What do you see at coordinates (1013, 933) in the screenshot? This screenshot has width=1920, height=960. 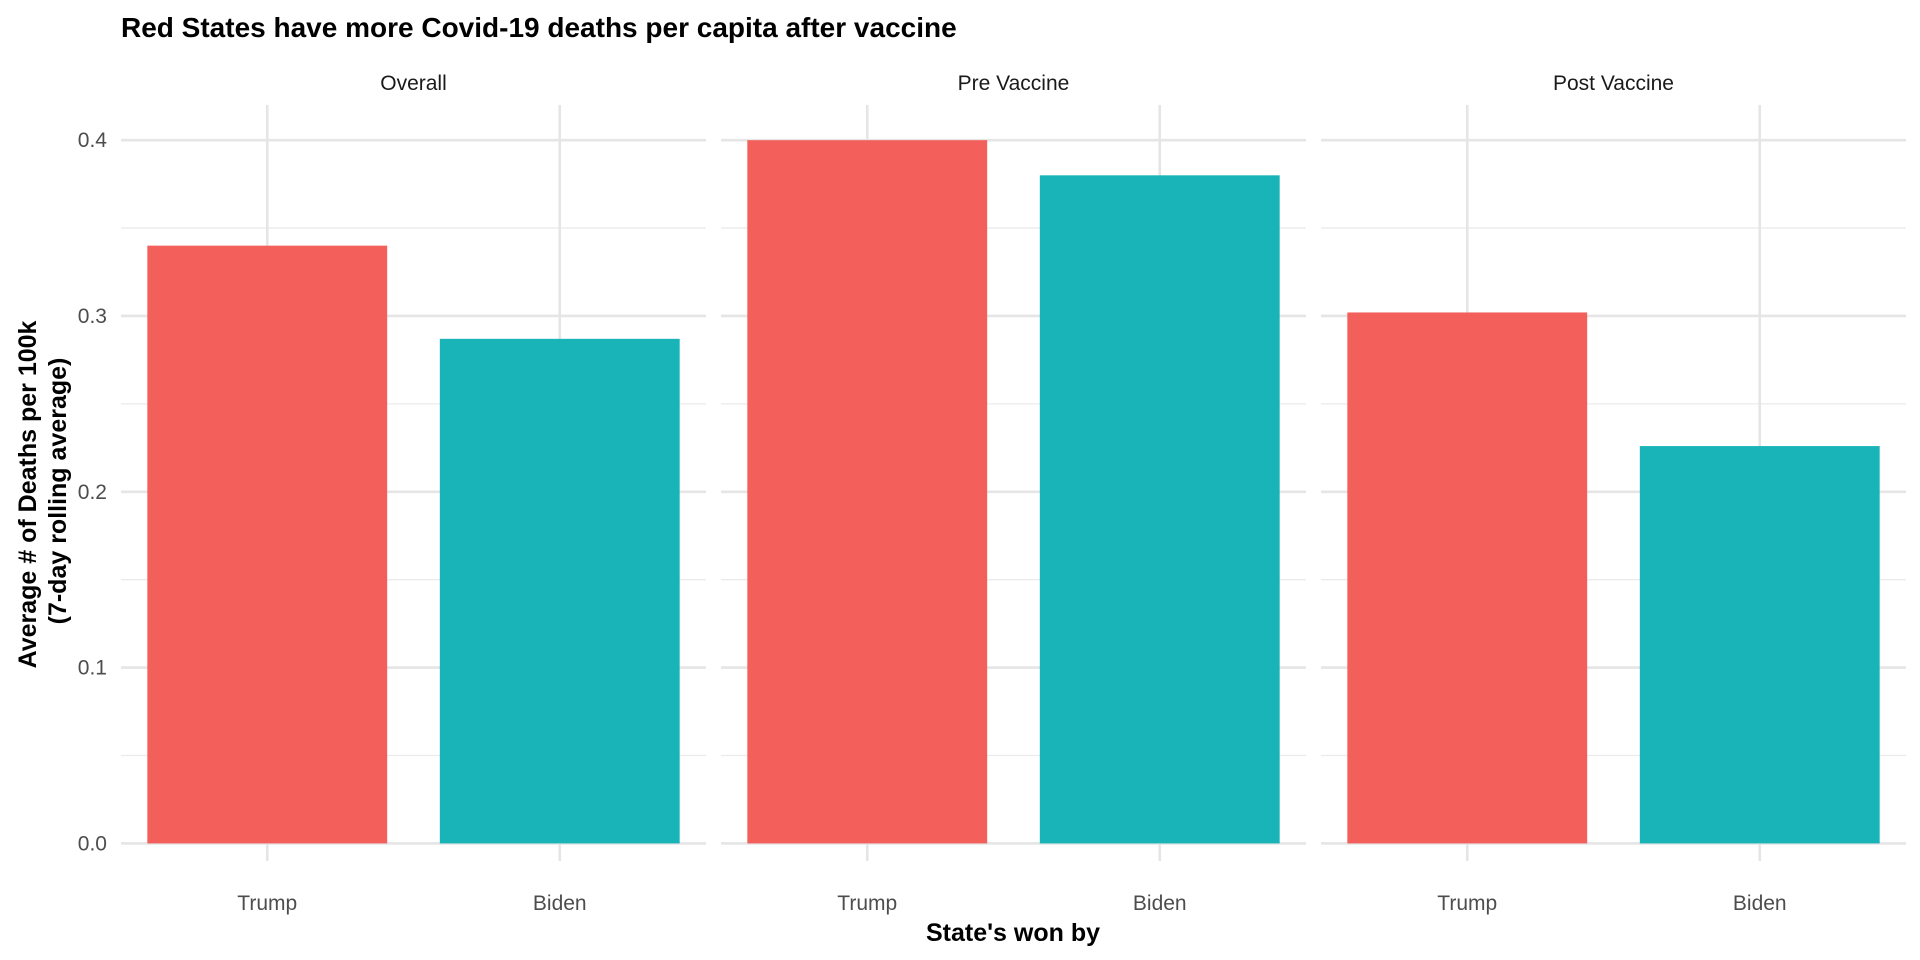 I see `x-axis-title: State's won by` at bounding box center [1013, 933].